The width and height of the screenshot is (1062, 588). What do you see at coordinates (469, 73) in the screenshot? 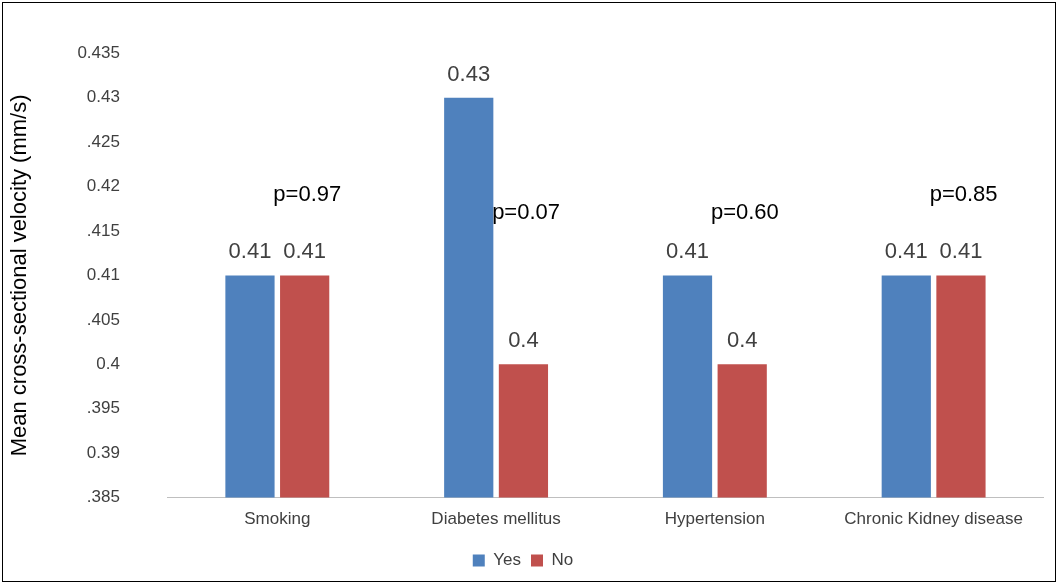
I see `data-label: 0.43` at bounding box center [469, 73].